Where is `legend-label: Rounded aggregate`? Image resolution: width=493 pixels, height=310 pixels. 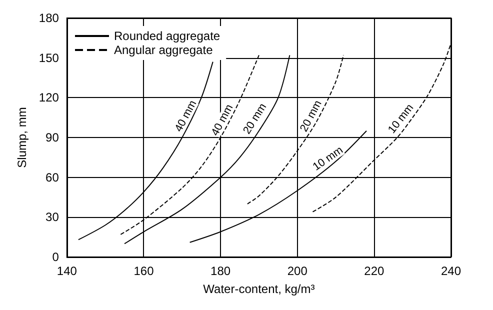
legend-label: Rounded aggregate is located at coordinates (167, 36).